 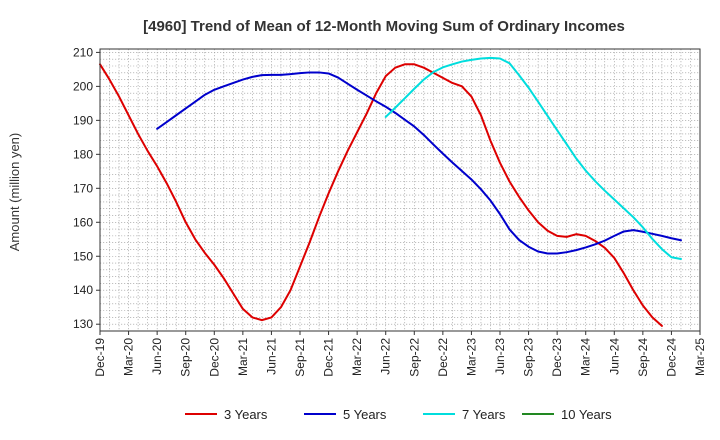 I want to click on y-tick-label: 140, so click(x=83, y=290).